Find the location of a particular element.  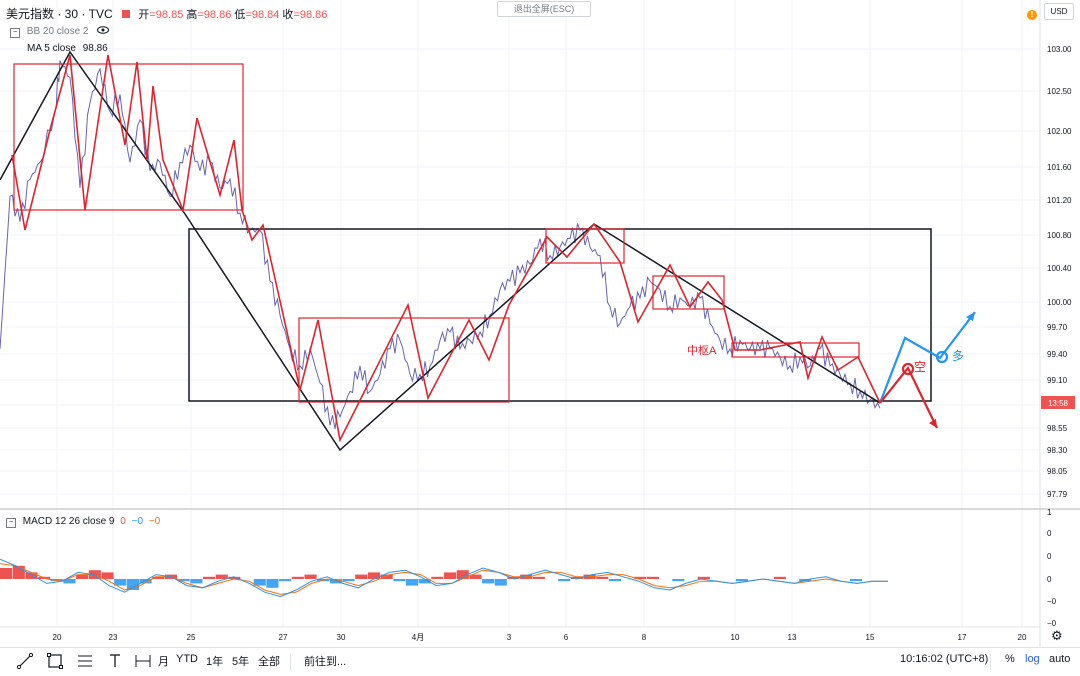

price-tick-label: 102.00 is located at coordinates (1059, 131).